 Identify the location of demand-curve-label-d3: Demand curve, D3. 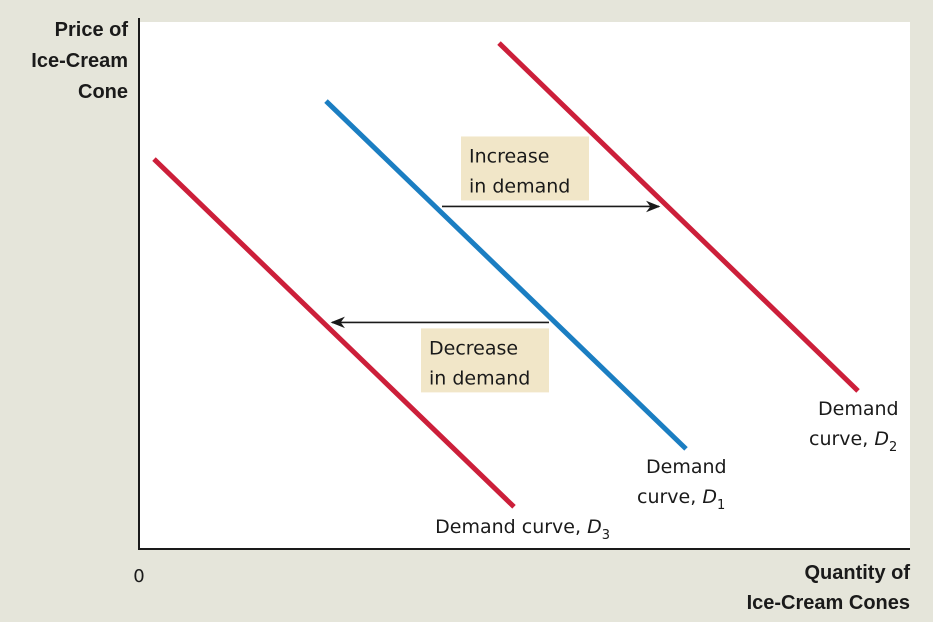
(522, 529).